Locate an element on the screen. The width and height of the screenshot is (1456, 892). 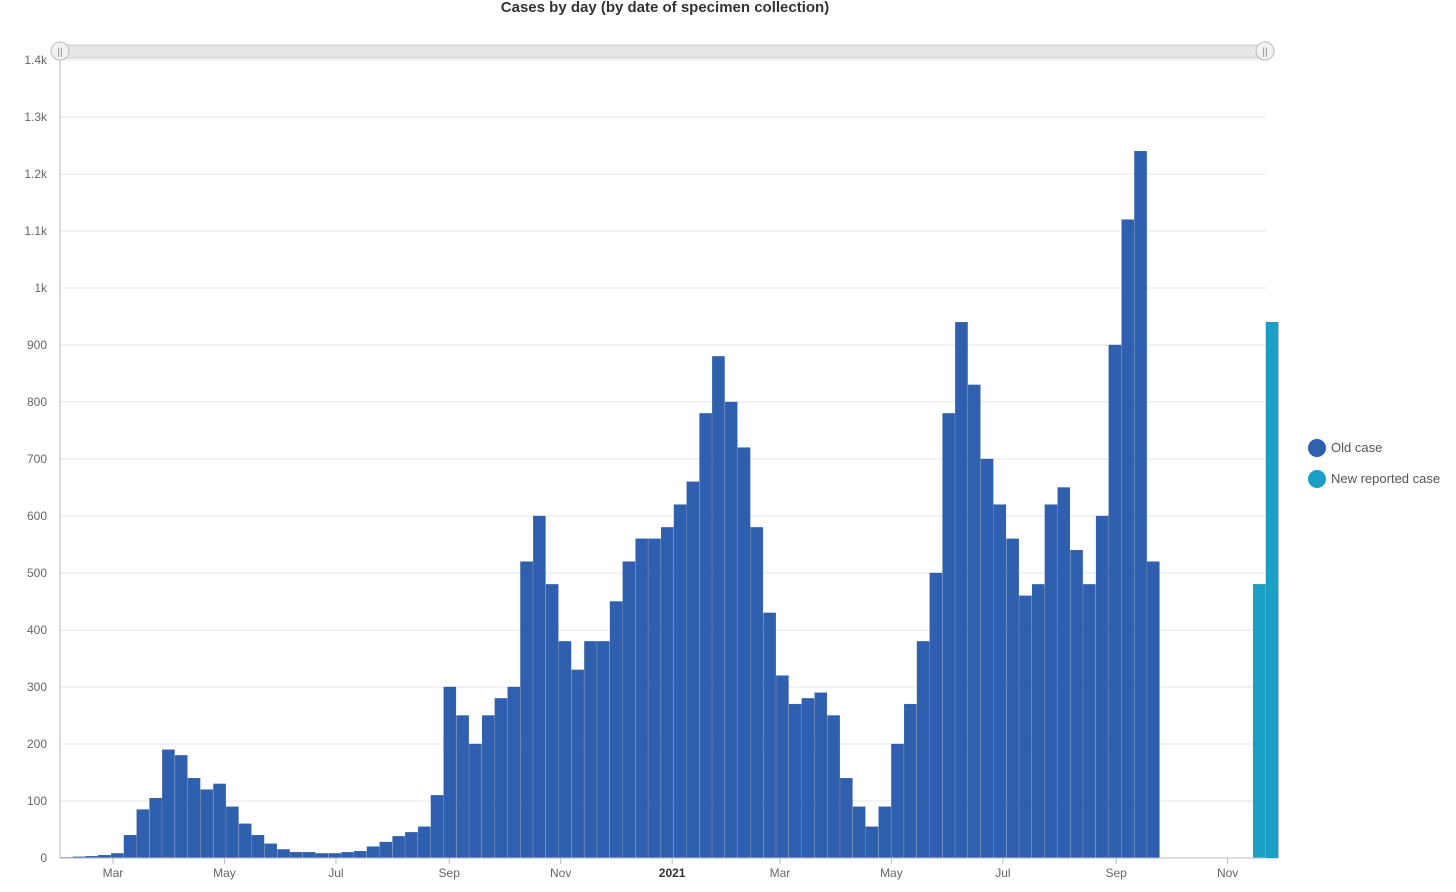
range-selector-left-handle: || is located at coordinates (60, 51).